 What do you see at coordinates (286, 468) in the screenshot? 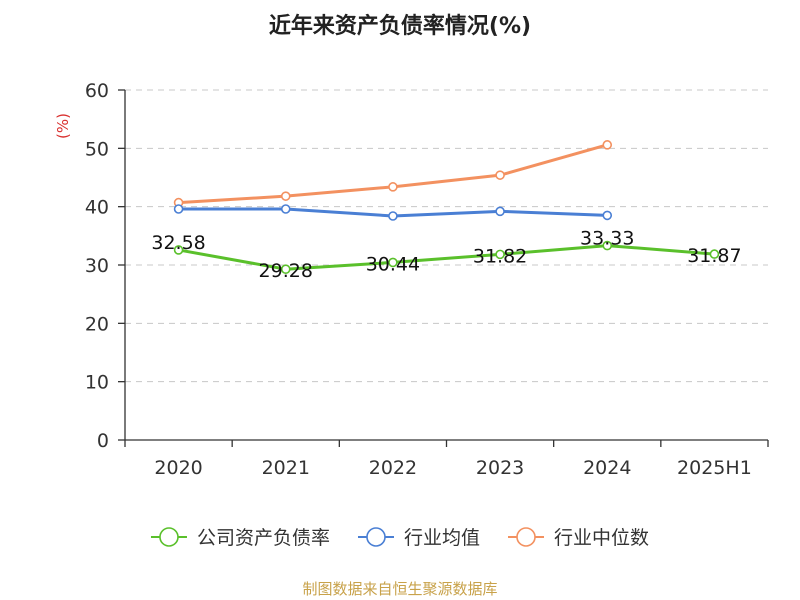
I see `x-tick-label: 2021` at bounding box center [286, 468].